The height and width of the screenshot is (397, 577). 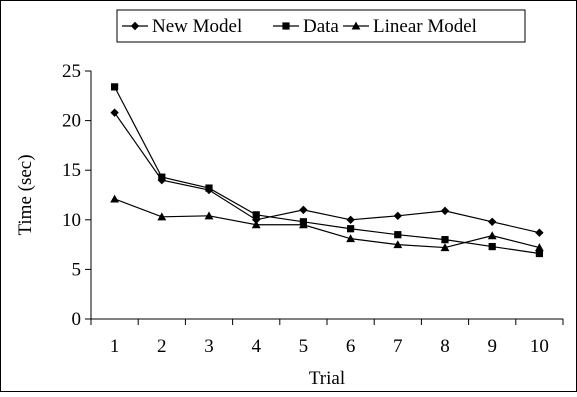 What do you see at coordinates (539, 346) in the screenshot?
I see `x-tick-label: 10` at bounding box center [539, 346].